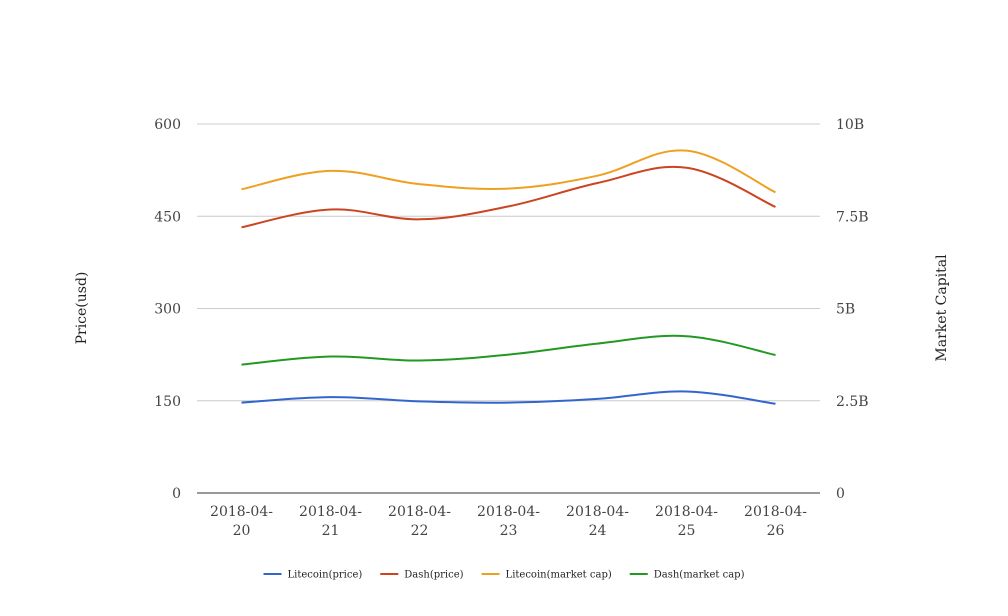  Describe the element at coordinates (775, 521) in the screenshot. I see `x-tick-label: 2018-04-26` at that location.